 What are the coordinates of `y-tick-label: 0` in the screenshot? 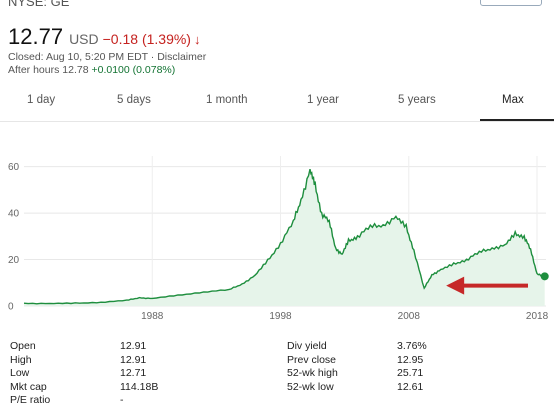 It's located at (11, 307).